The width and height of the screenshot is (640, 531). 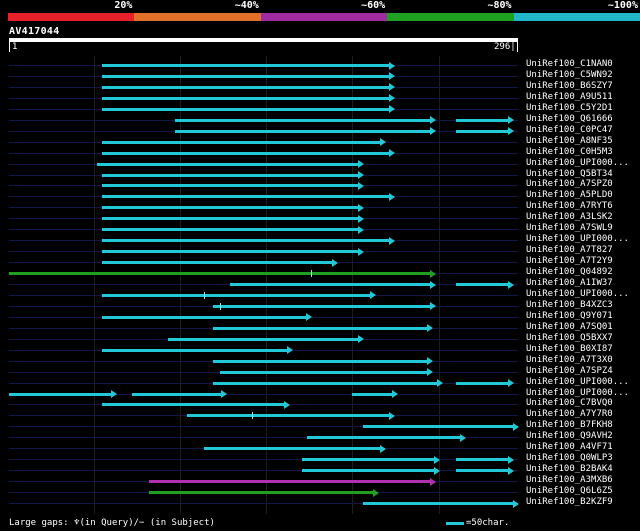 What do you see at coordinates (569, 173) in the screenshot?
I see `hit-name-link: UniRef100_Q5BT34` at bounding box center [569, 173].